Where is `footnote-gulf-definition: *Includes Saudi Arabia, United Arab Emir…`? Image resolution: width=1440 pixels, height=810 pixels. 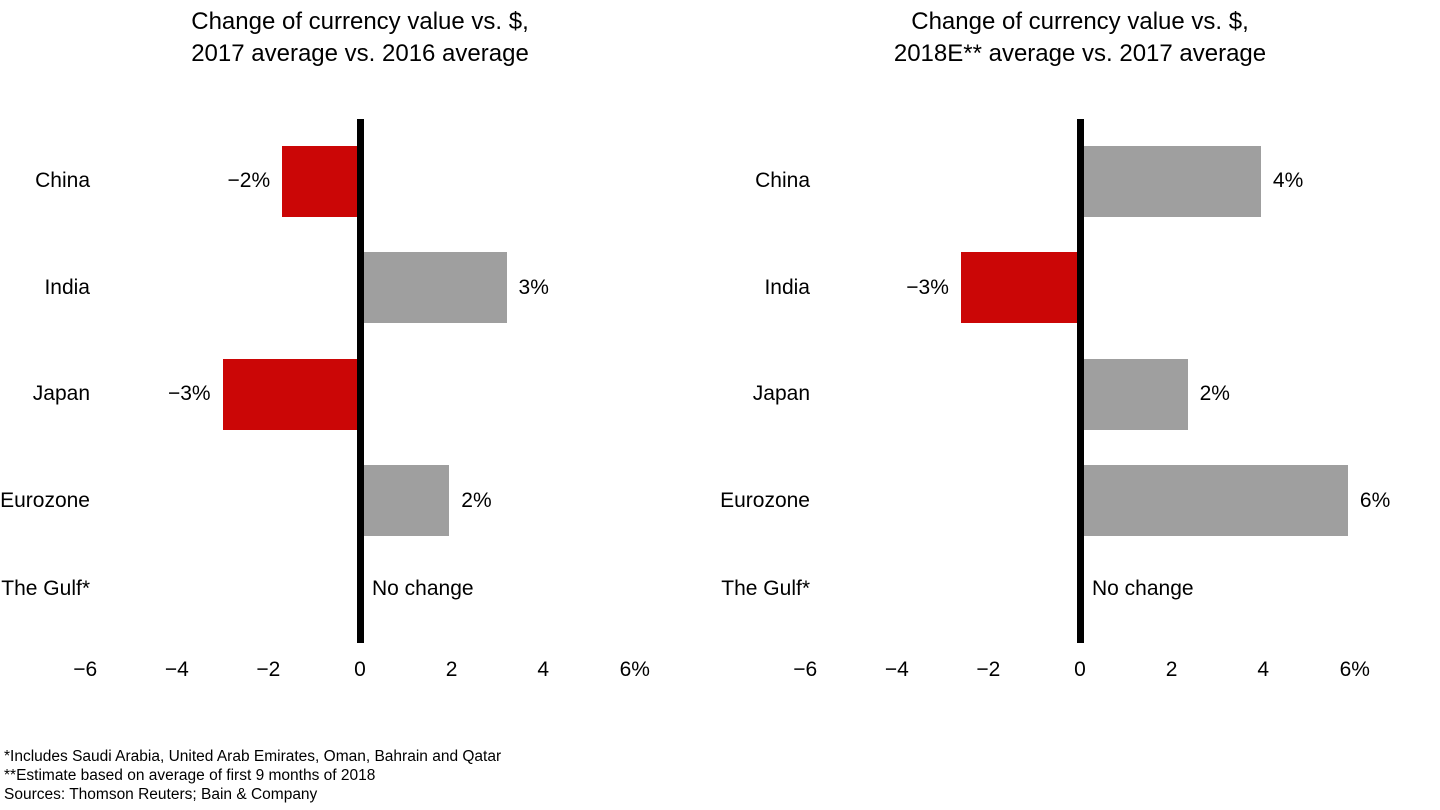 footnote-gulf-definition: *Includes Saudi Arabia, United Arab Emir… is located at coordinates (253, 756).